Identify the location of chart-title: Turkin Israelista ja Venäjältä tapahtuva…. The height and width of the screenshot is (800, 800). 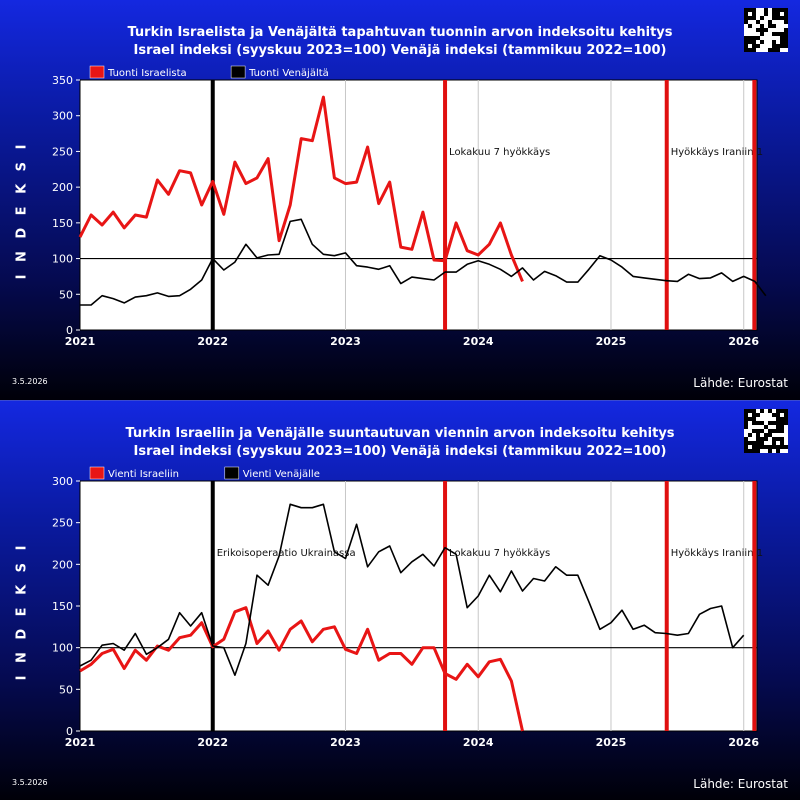
(400, 41).